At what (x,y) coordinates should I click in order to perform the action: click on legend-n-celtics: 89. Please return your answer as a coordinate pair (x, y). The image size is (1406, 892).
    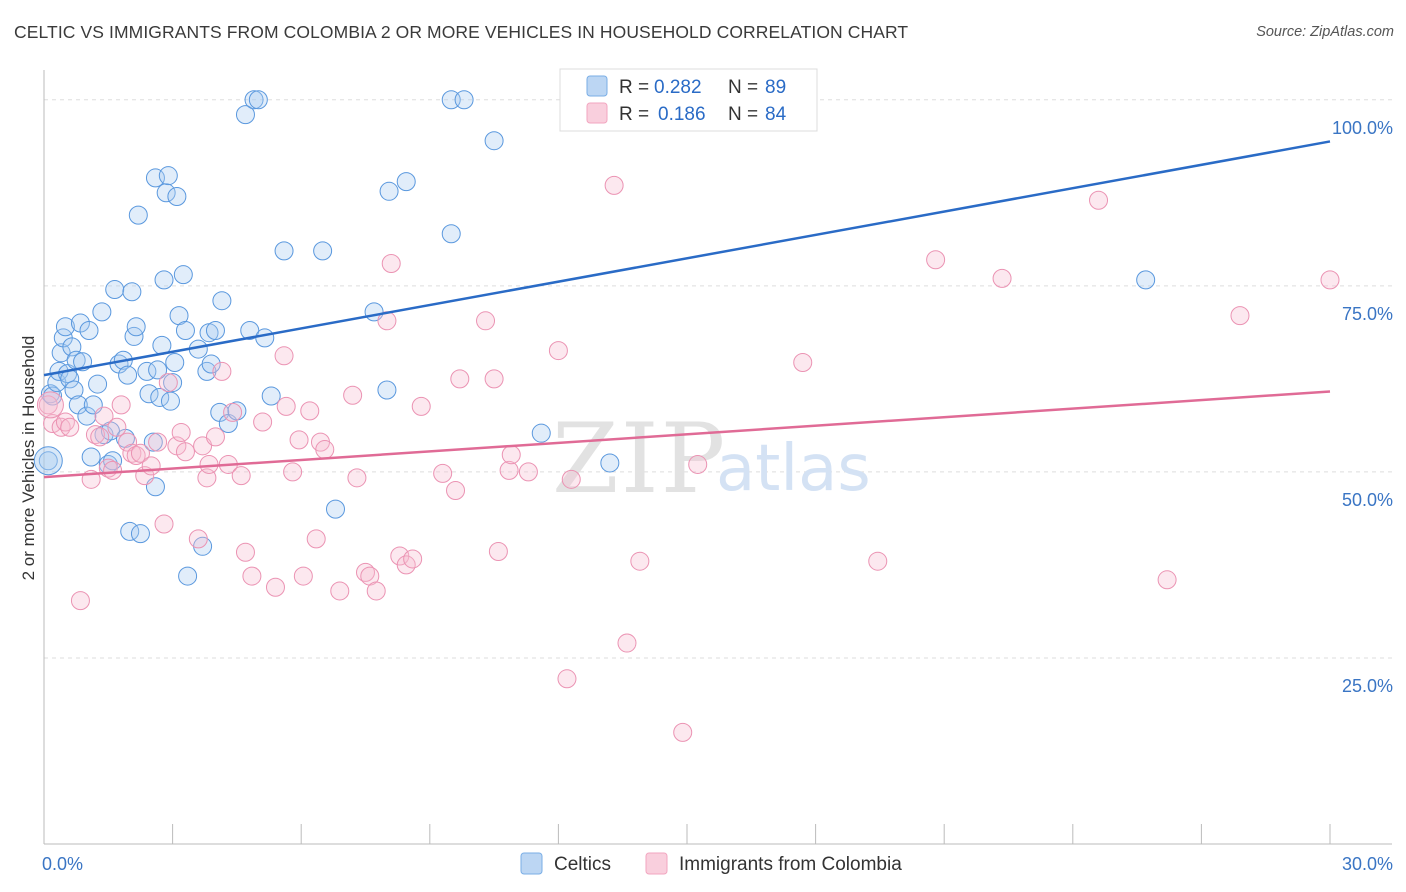
    Looking at the image, I should click on (775, 87).